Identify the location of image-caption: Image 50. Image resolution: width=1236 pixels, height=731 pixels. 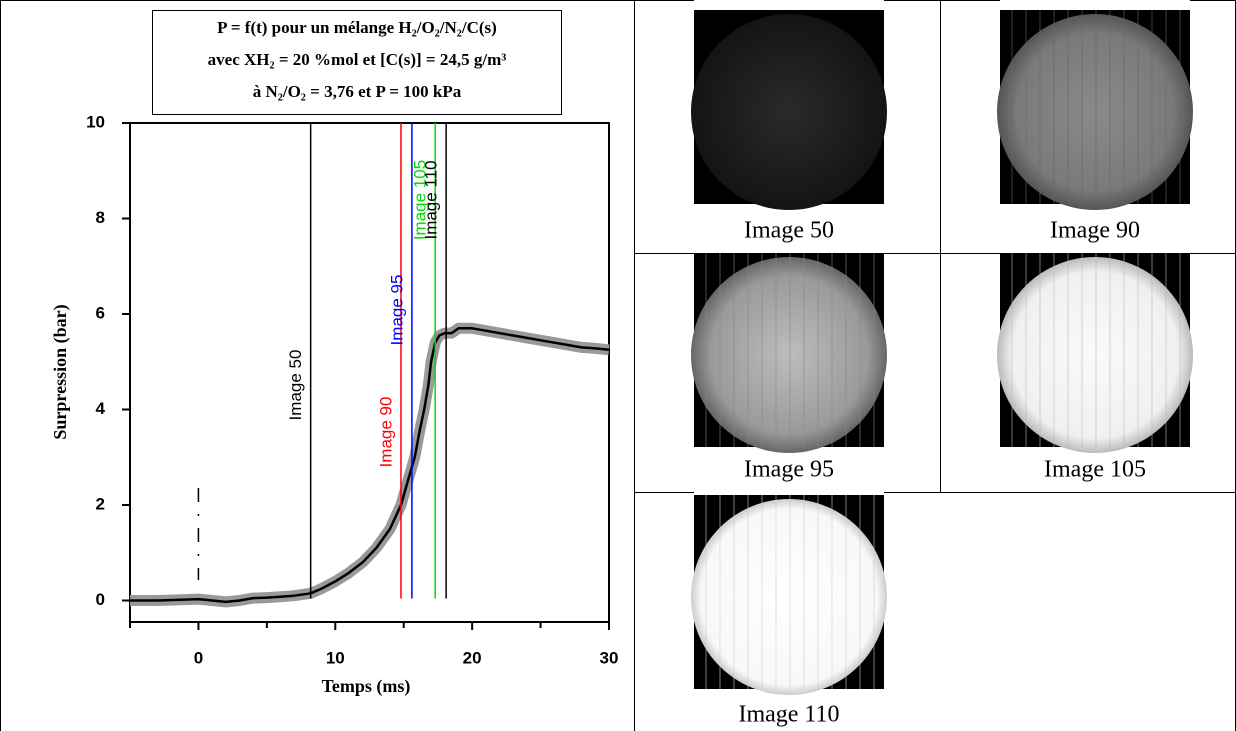
(789, 231).